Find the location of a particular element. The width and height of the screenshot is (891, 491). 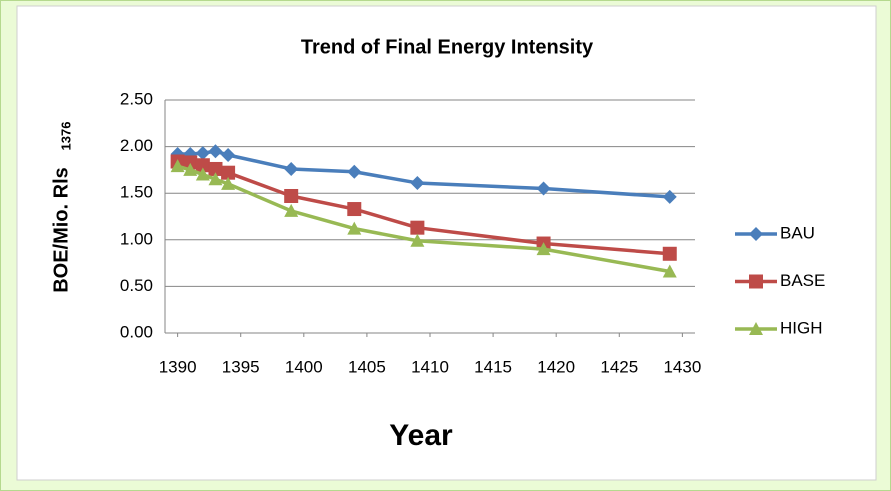

y-axis-label: BOE/Mio. Rls 1376 is located at coordinates (61, 207).